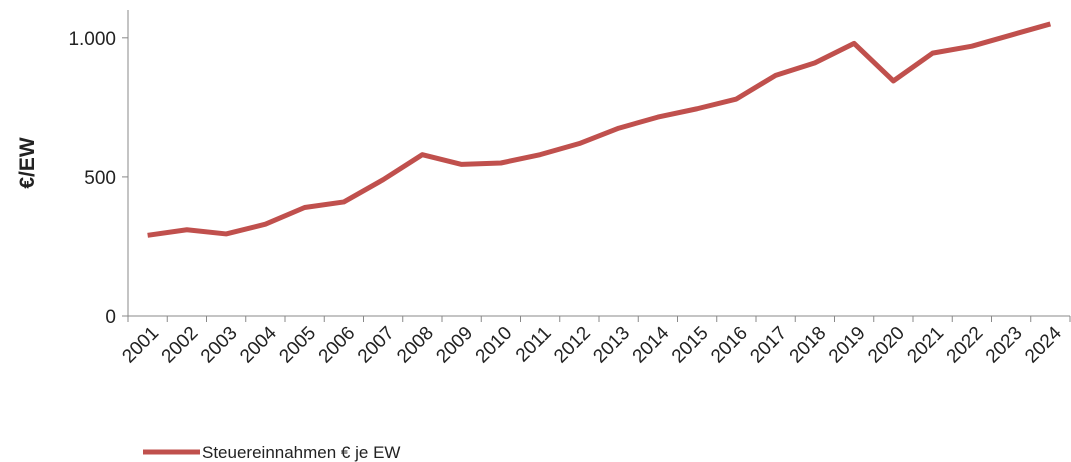  I want to click on x-tick-label: 2019, so click(847, 345).